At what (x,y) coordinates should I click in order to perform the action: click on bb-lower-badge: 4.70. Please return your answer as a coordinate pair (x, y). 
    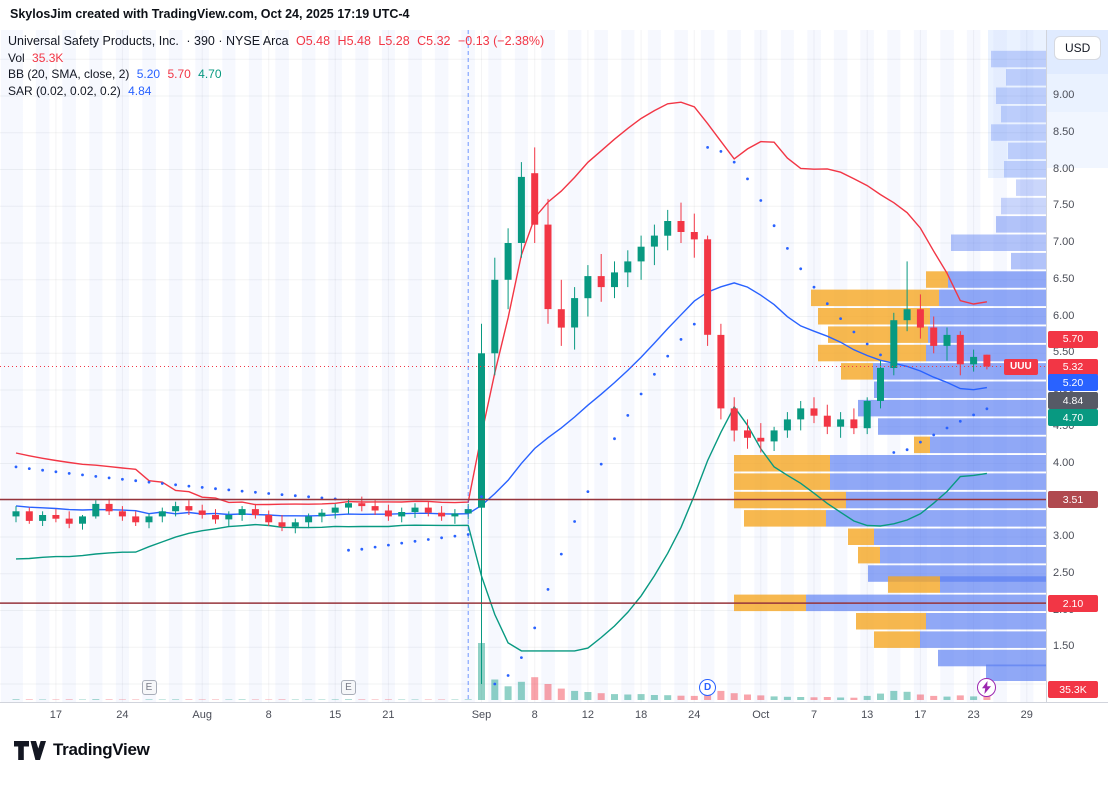
    Looking at the image, I should click on (1073, 417).